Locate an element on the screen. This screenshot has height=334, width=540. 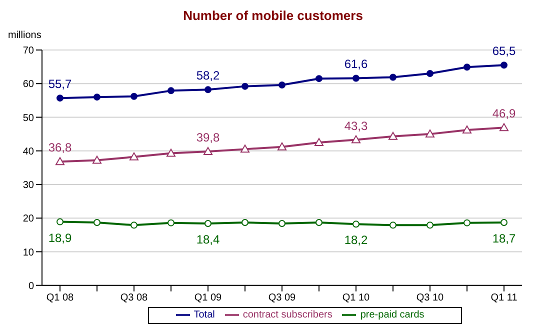
data-label: 36,8 is located at coordinates (60, 147).